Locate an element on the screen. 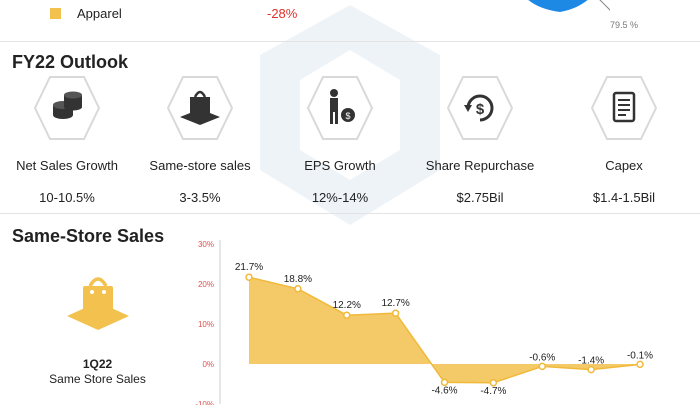  document-icon is located at coordinates (624, 108).